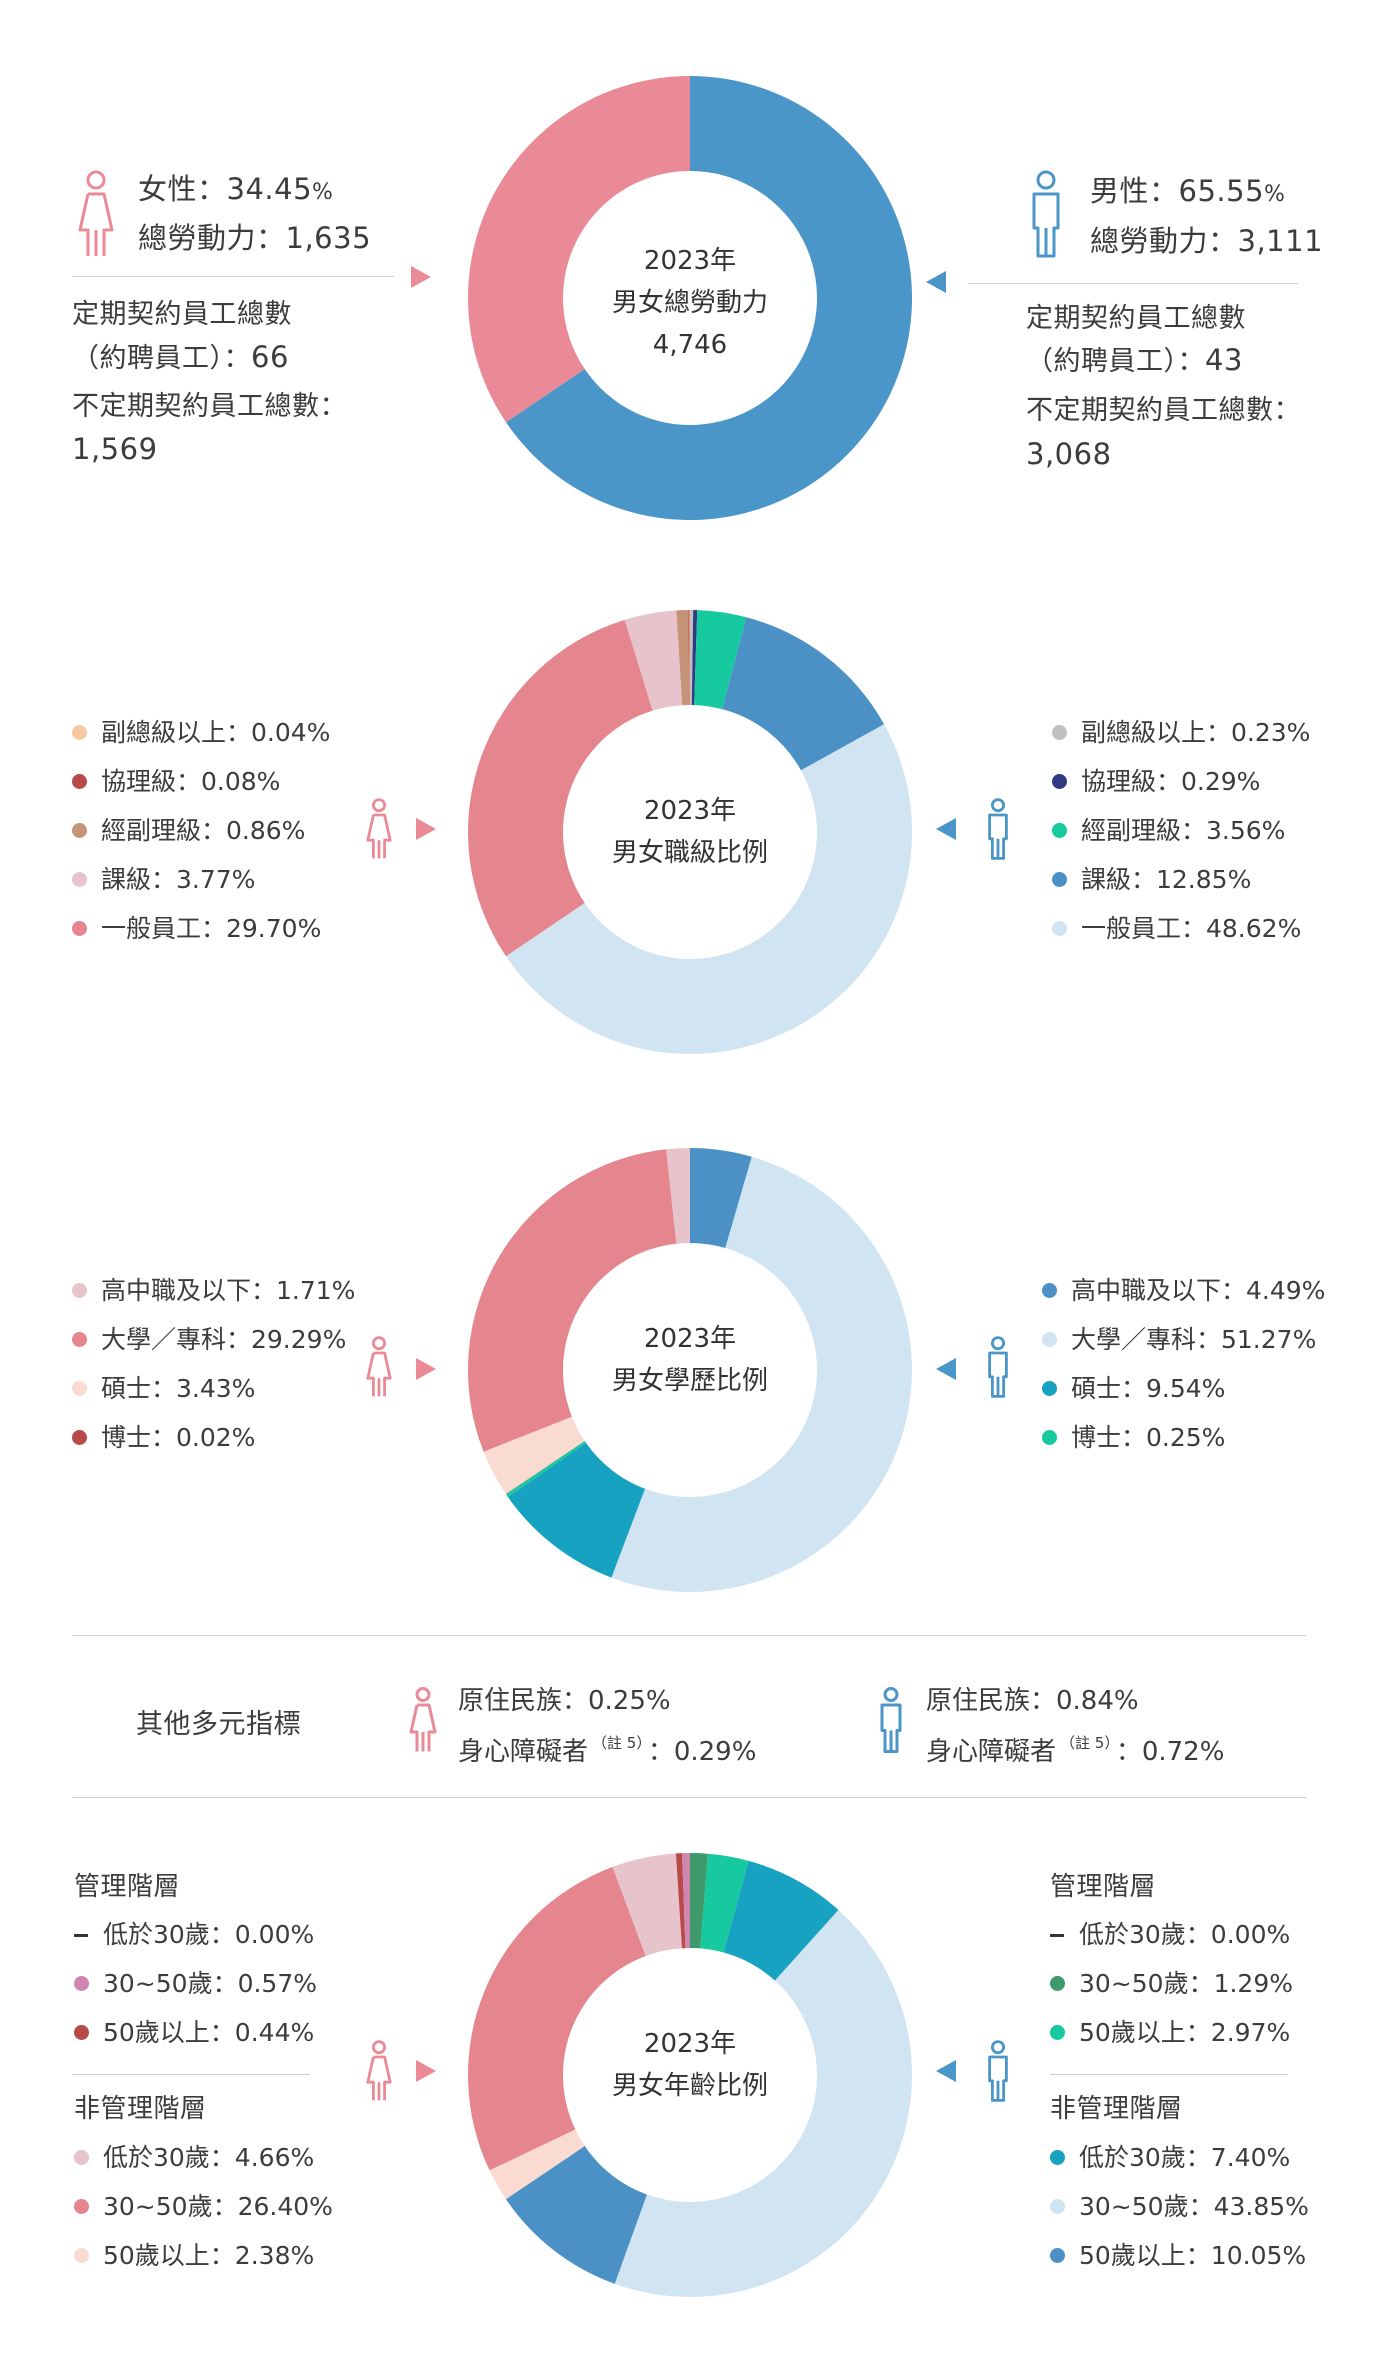  Describe the element at coordinates (1221, 191) in the screenshot. I see `male-ratio-value: 65.55` at that location.